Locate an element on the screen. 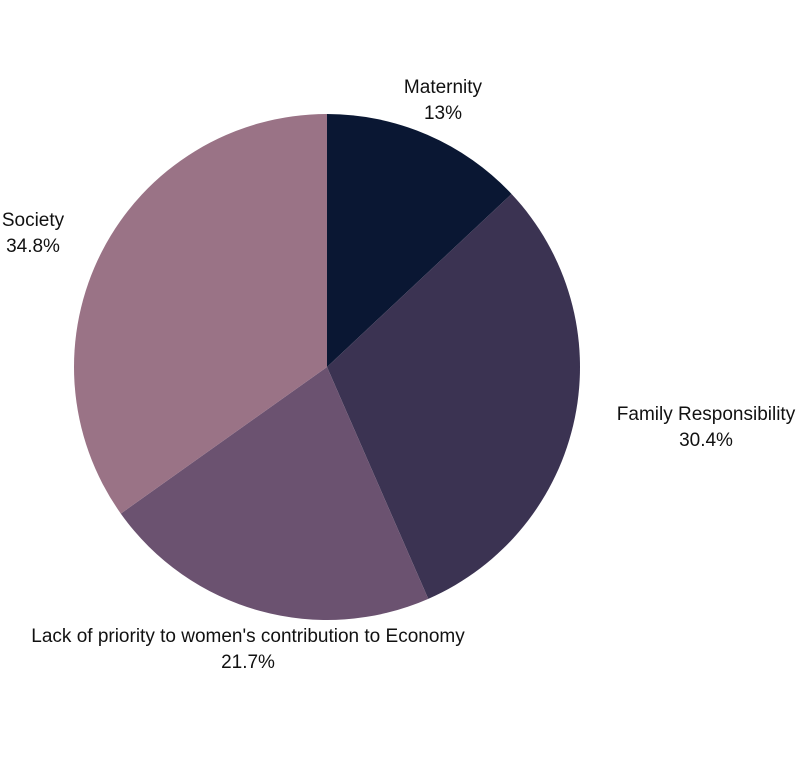 Image resolution: width=805 pixels, height=764 pixels. slice-value-label-2: 30.4% is located at coordinates (706, 440).